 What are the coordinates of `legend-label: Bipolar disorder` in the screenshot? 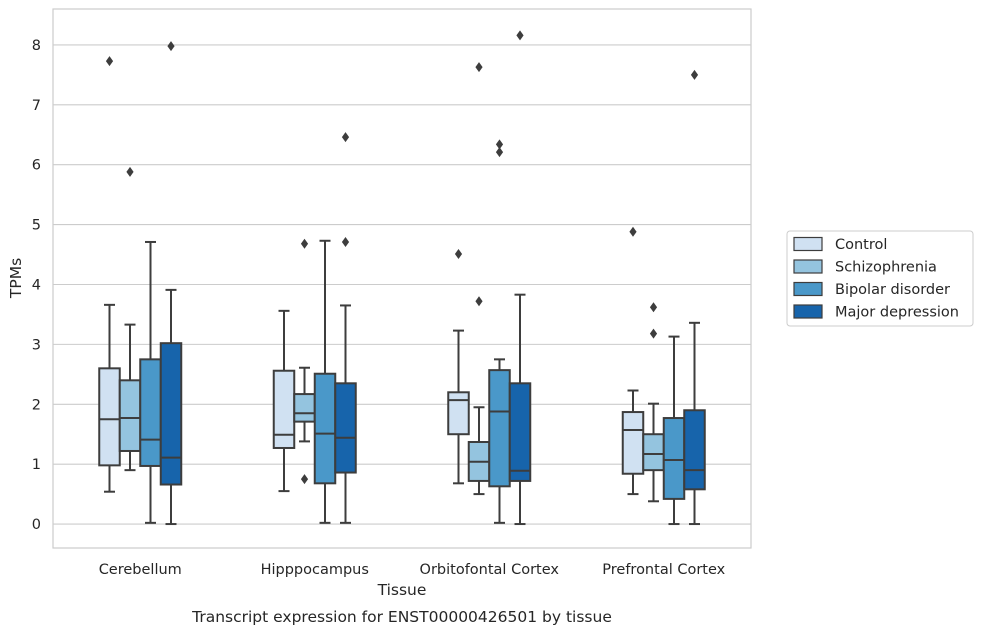 It's located at (892, 290).